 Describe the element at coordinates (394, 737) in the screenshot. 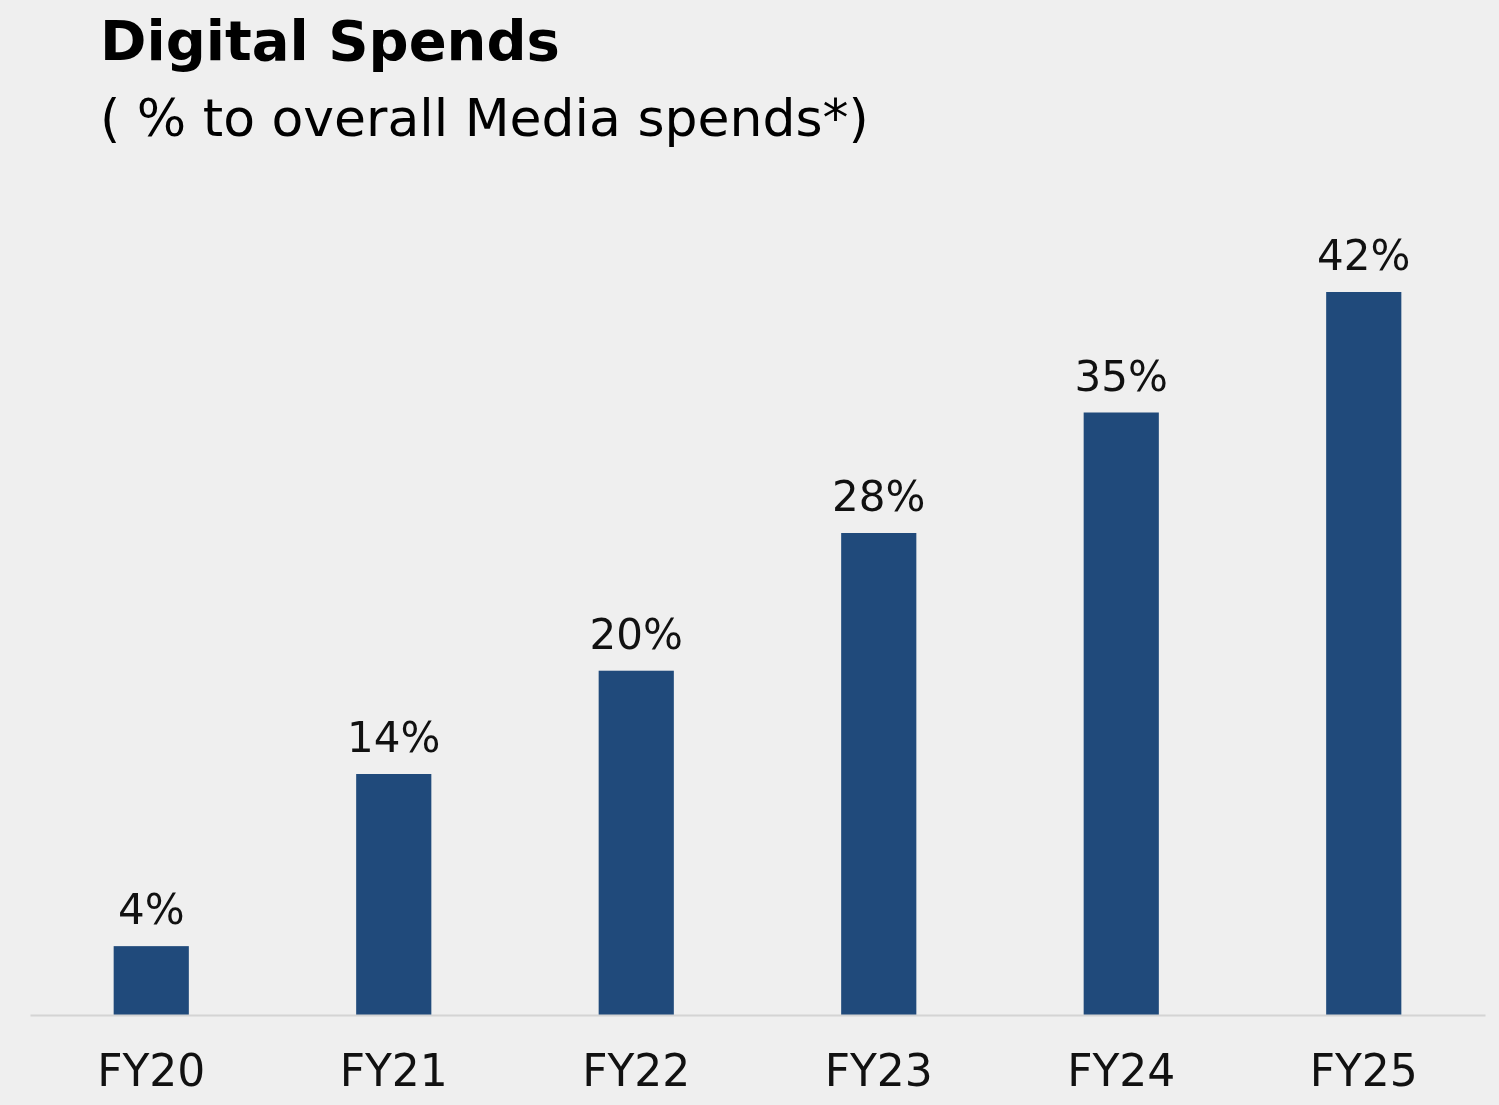

I see `data-label: 14%` at that location.